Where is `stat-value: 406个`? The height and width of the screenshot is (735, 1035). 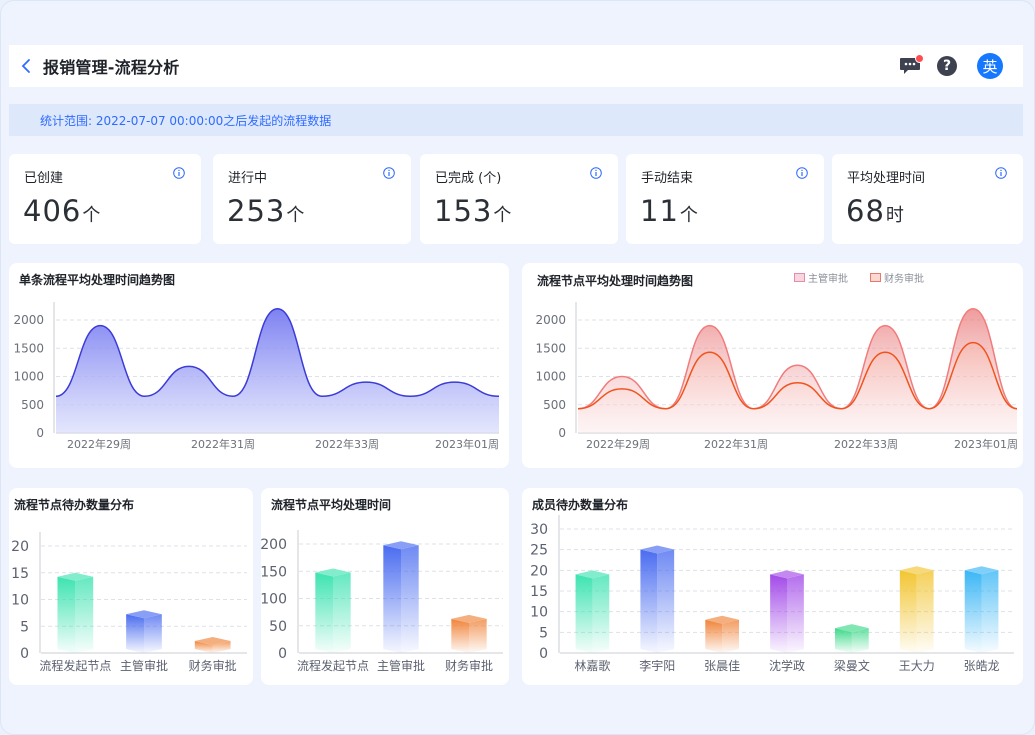
stat-value: 406个 is located at coordinates (62, 211).